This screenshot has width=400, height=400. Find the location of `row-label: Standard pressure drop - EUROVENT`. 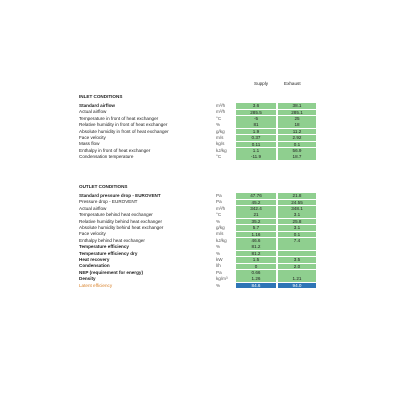

row-label: Standard pressure drop - EUROVENT is located at coordinates (120, 195).